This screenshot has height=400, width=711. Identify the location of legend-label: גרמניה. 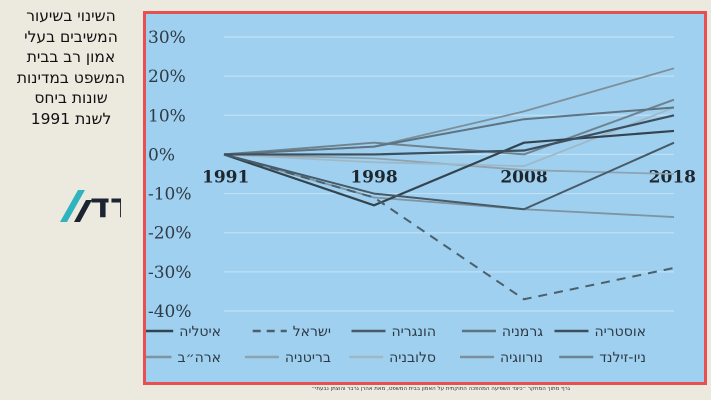
(522, 332).